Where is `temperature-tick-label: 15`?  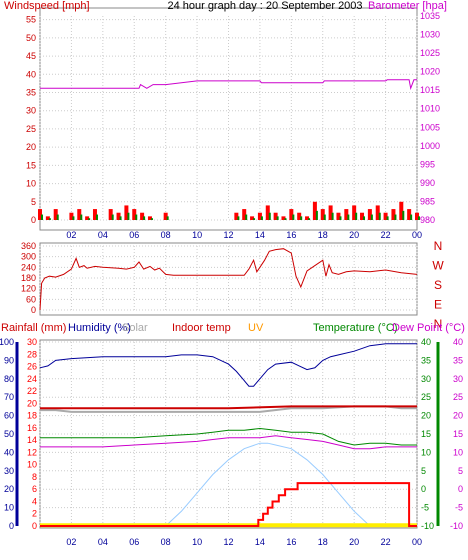
temperature-tick-label: 15 is located at coordinates (426, 434).